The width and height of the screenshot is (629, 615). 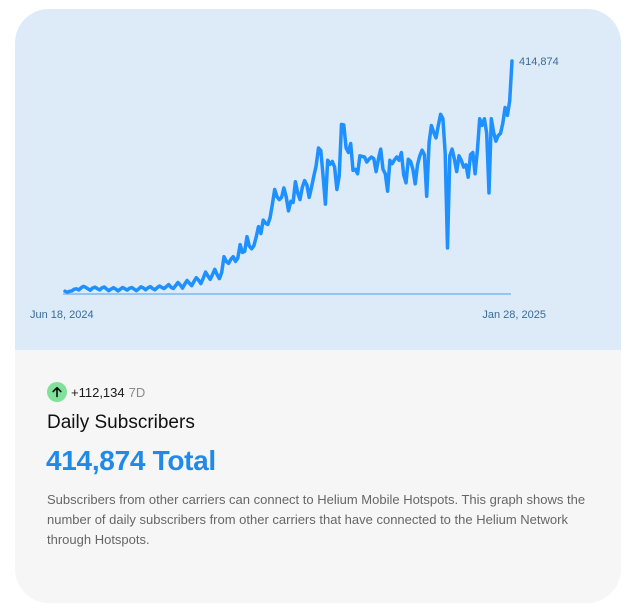 I want to click on arrow-up-icon, so click(x=57, y=392).